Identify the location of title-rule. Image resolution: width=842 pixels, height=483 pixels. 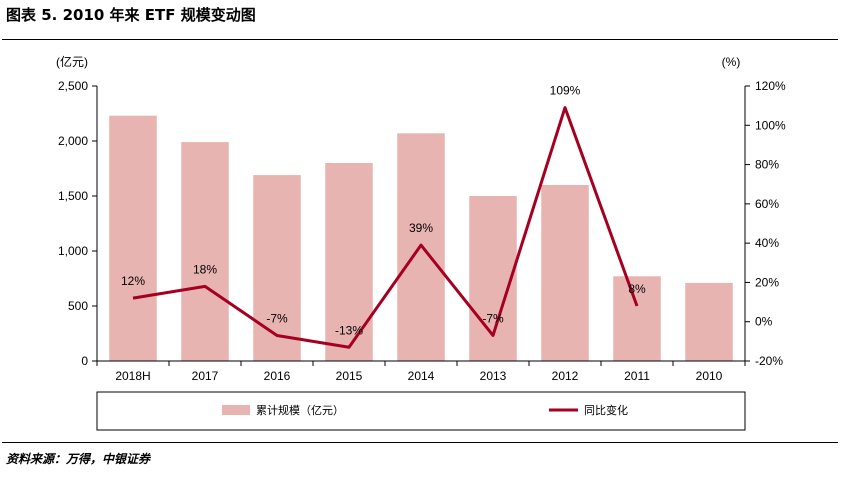
(420, 39).